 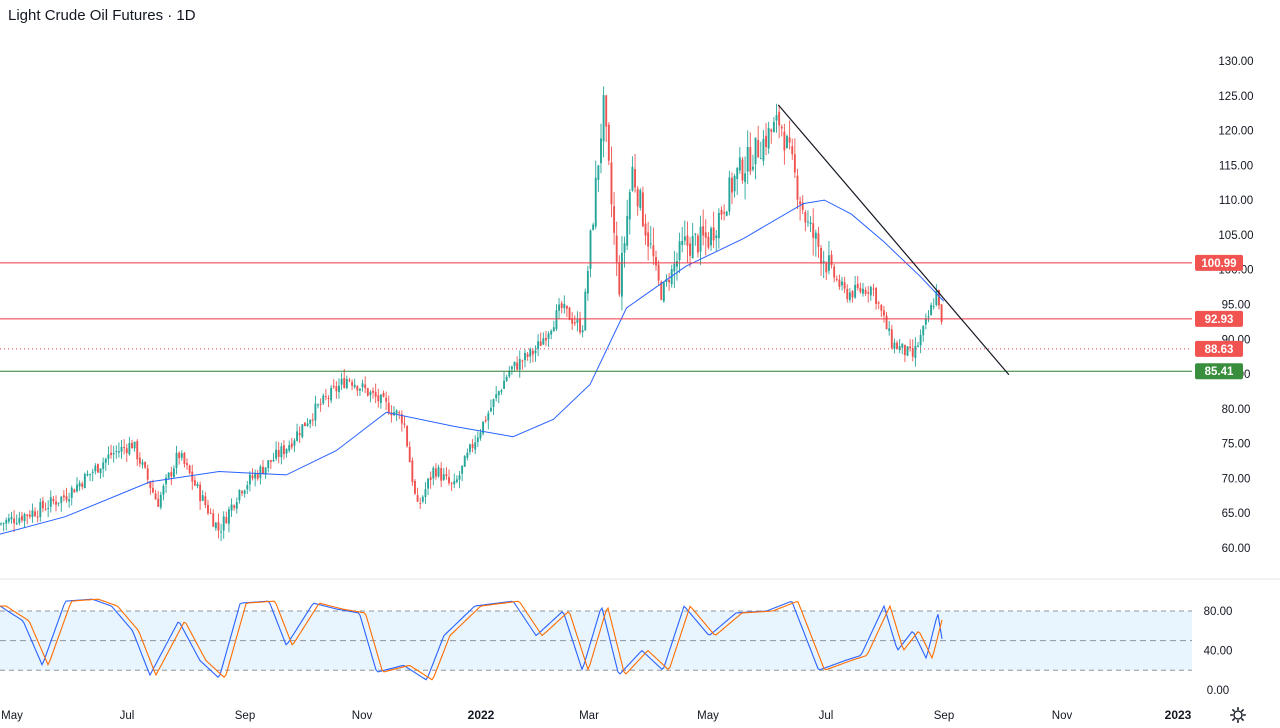 What do you see at coordinates (1218, 264) in the screenshot?
I see `svg-text: 100.99` at bounding box center [1218, 264].